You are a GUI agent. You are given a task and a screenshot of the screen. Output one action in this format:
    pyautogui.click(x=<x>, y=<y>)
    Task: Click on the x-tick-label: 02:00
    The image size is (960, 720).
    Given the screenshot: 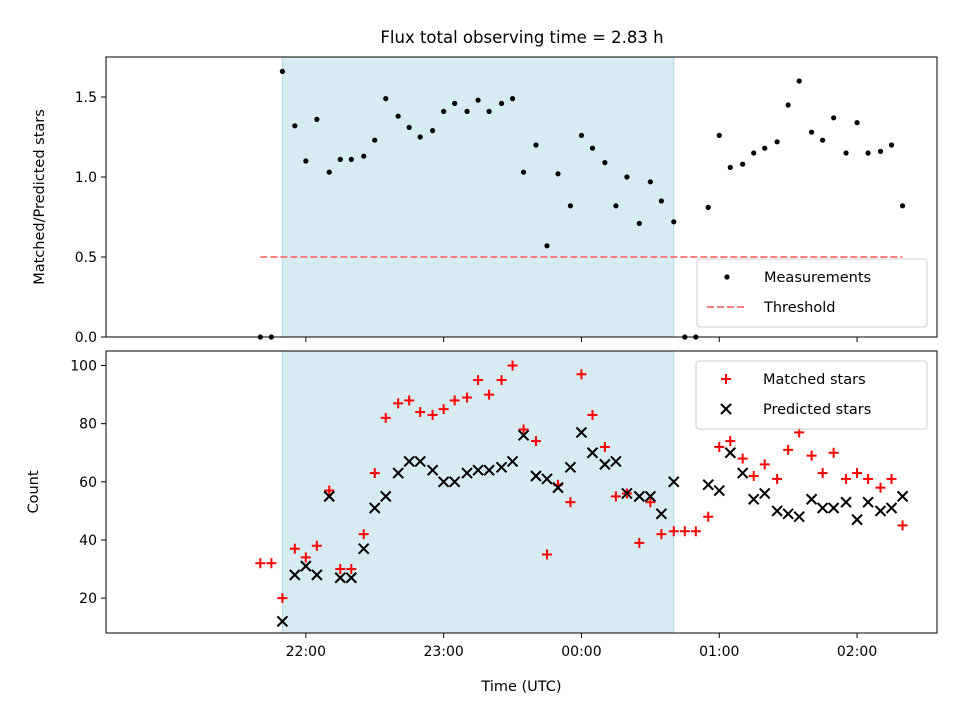 What is the action you would take?
    pyautogui.click(x=857, y=652)
    